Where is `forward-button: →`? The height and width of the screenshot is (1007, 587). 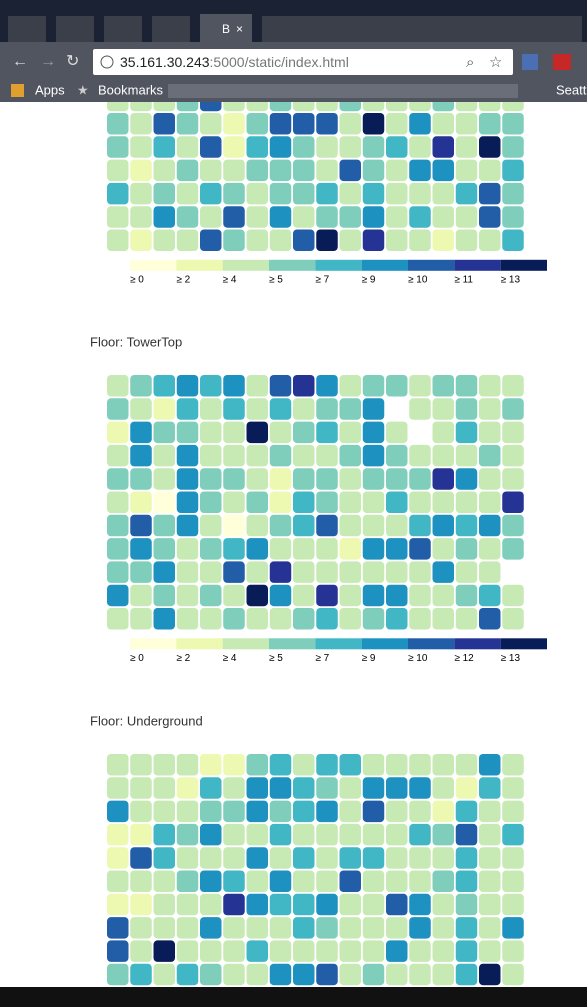 forward-button: → is located at coordinates (48, 61).